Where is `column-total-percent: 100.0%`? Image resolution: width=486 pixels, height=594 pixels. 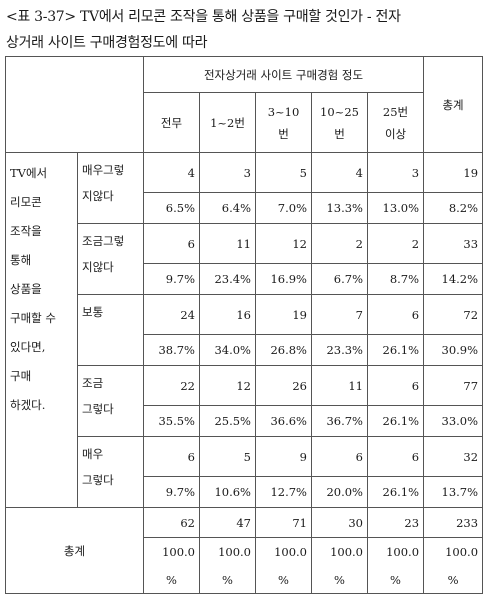
column-total-percent: 100.0% is located at coordinates (171, 565).